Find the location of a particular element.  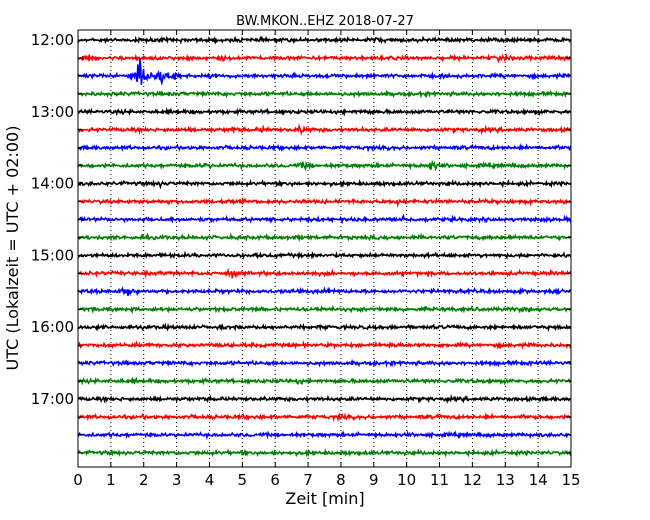

x-tick-label: 9 is located at coordinates (374, 480).